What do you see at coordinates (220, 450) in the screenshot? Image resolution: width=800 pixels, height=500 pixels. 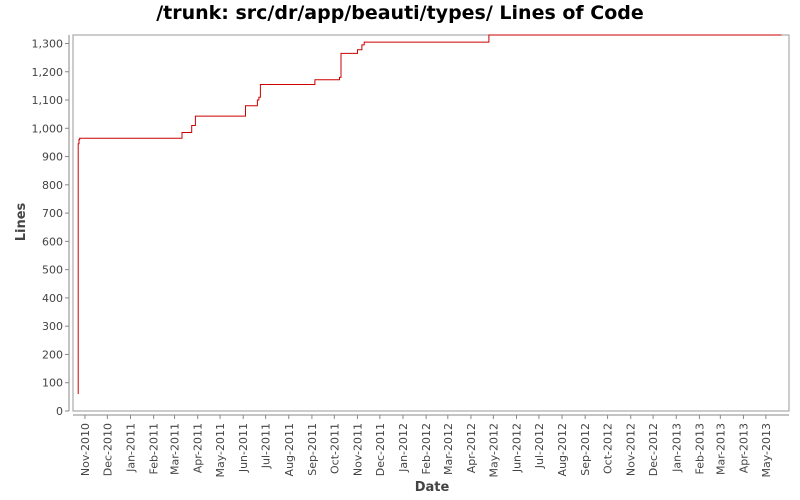 I see `x-tick-label: May-2011` at bounding box center [220, 450].